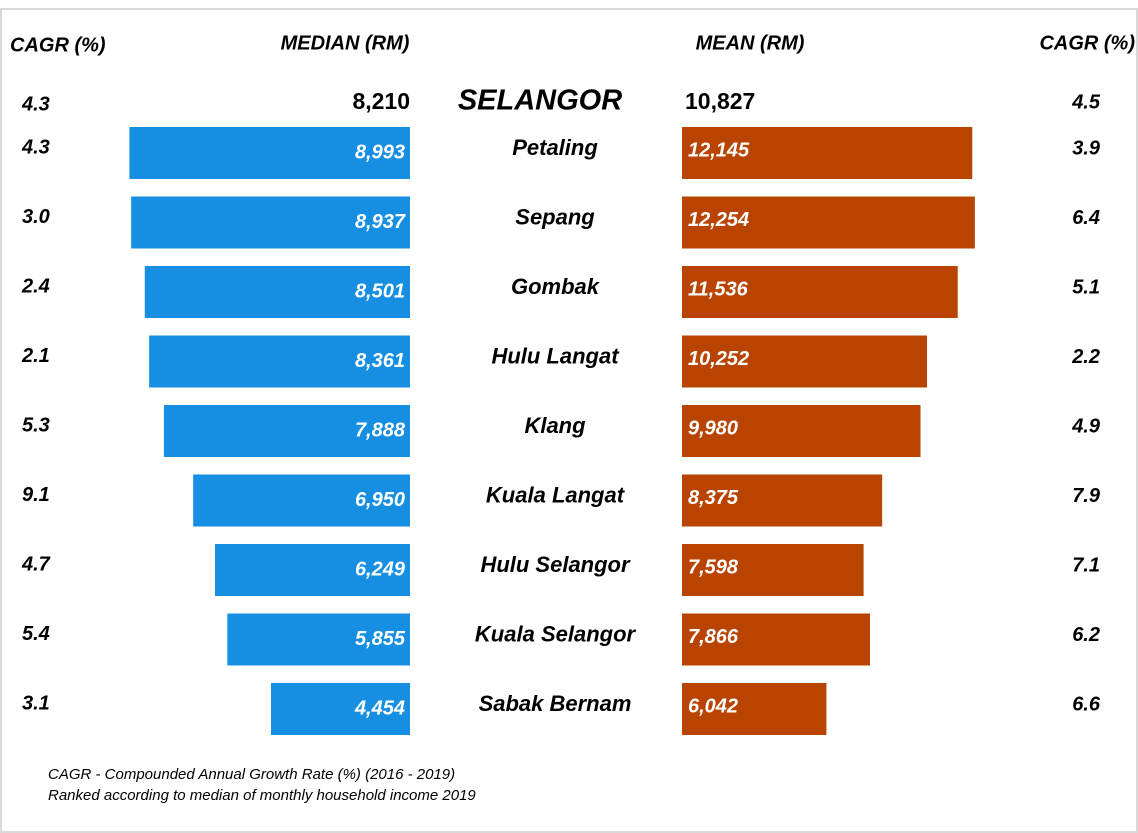 The width and height of the screenshot is (1138, 833). Describe the element at coordinates (1086, 218) in the screenshot. I see `cagr-label: 6.4` at that location.